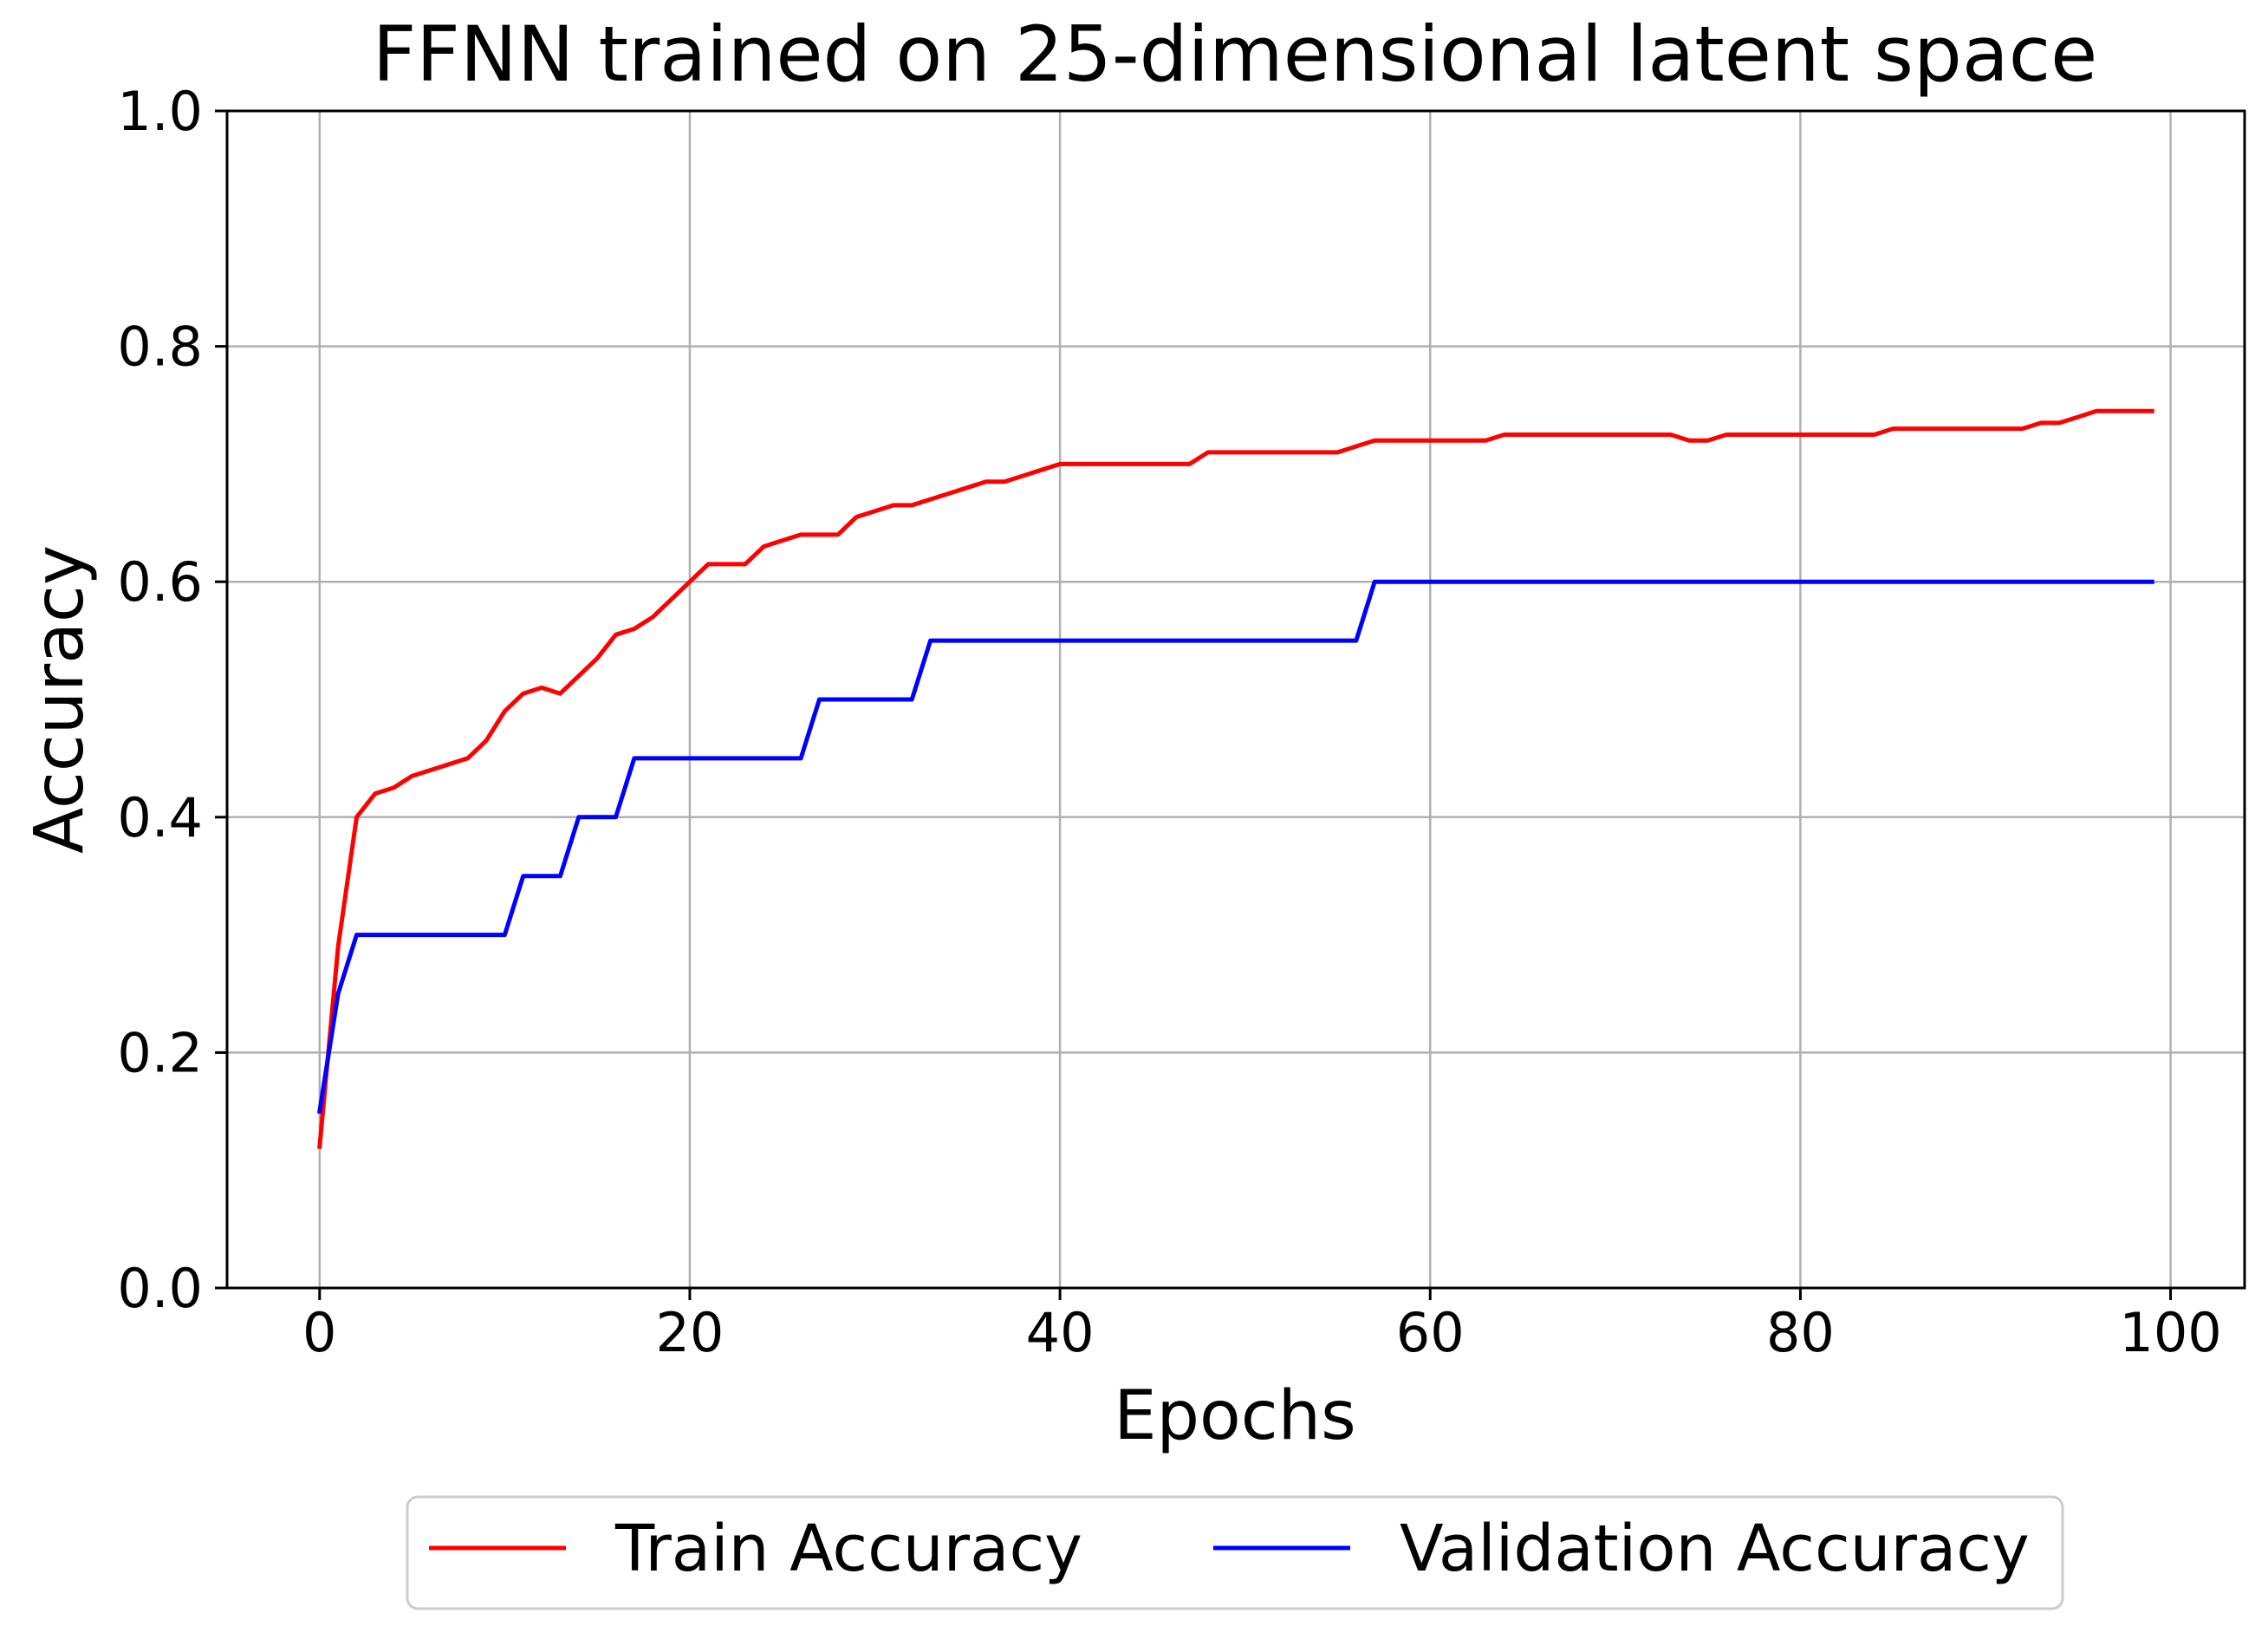  Describe the element at coordinates (60, 699) in the screenshot. I see `y-axis-label: Accuracy` at that location.